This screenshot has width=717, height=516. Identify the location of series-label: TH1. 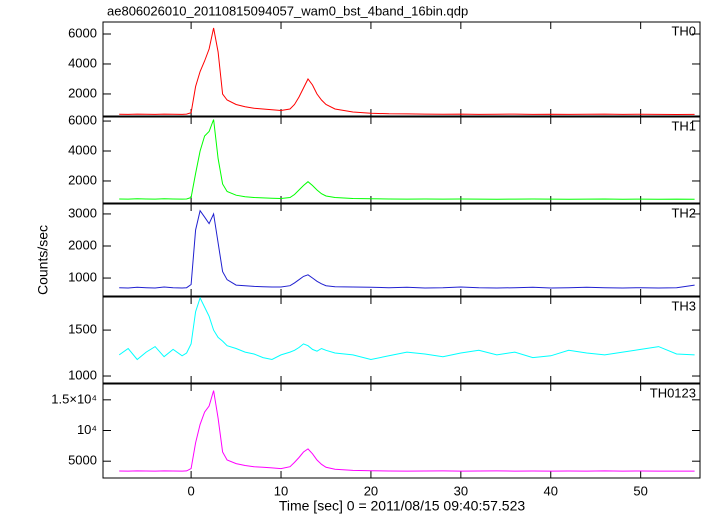
(683, 125).